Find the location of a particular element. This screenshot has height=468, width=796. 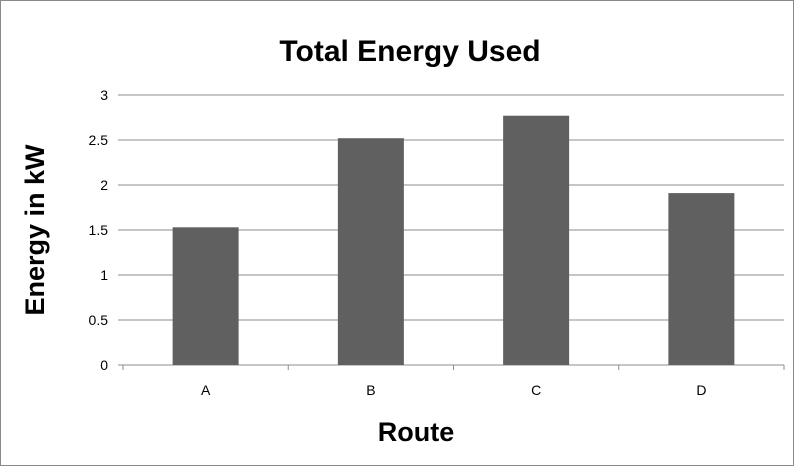

y-tick-label-3: 1.5 is located at coordinates (99, 230).